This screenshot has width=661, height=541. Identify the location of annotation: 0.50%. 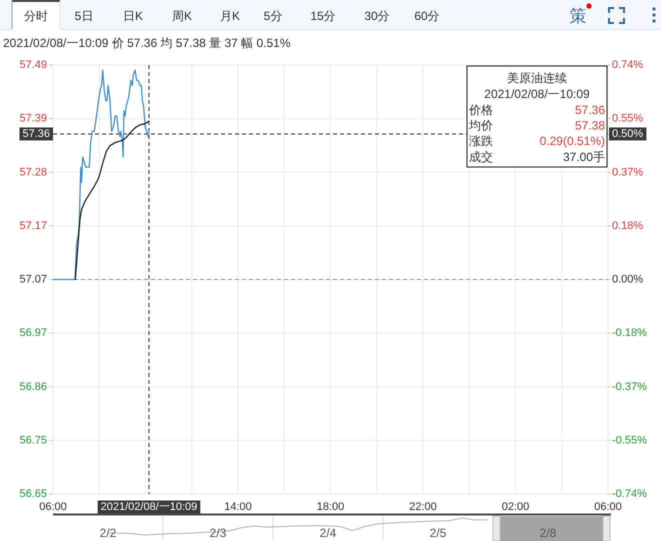
(628, 134).